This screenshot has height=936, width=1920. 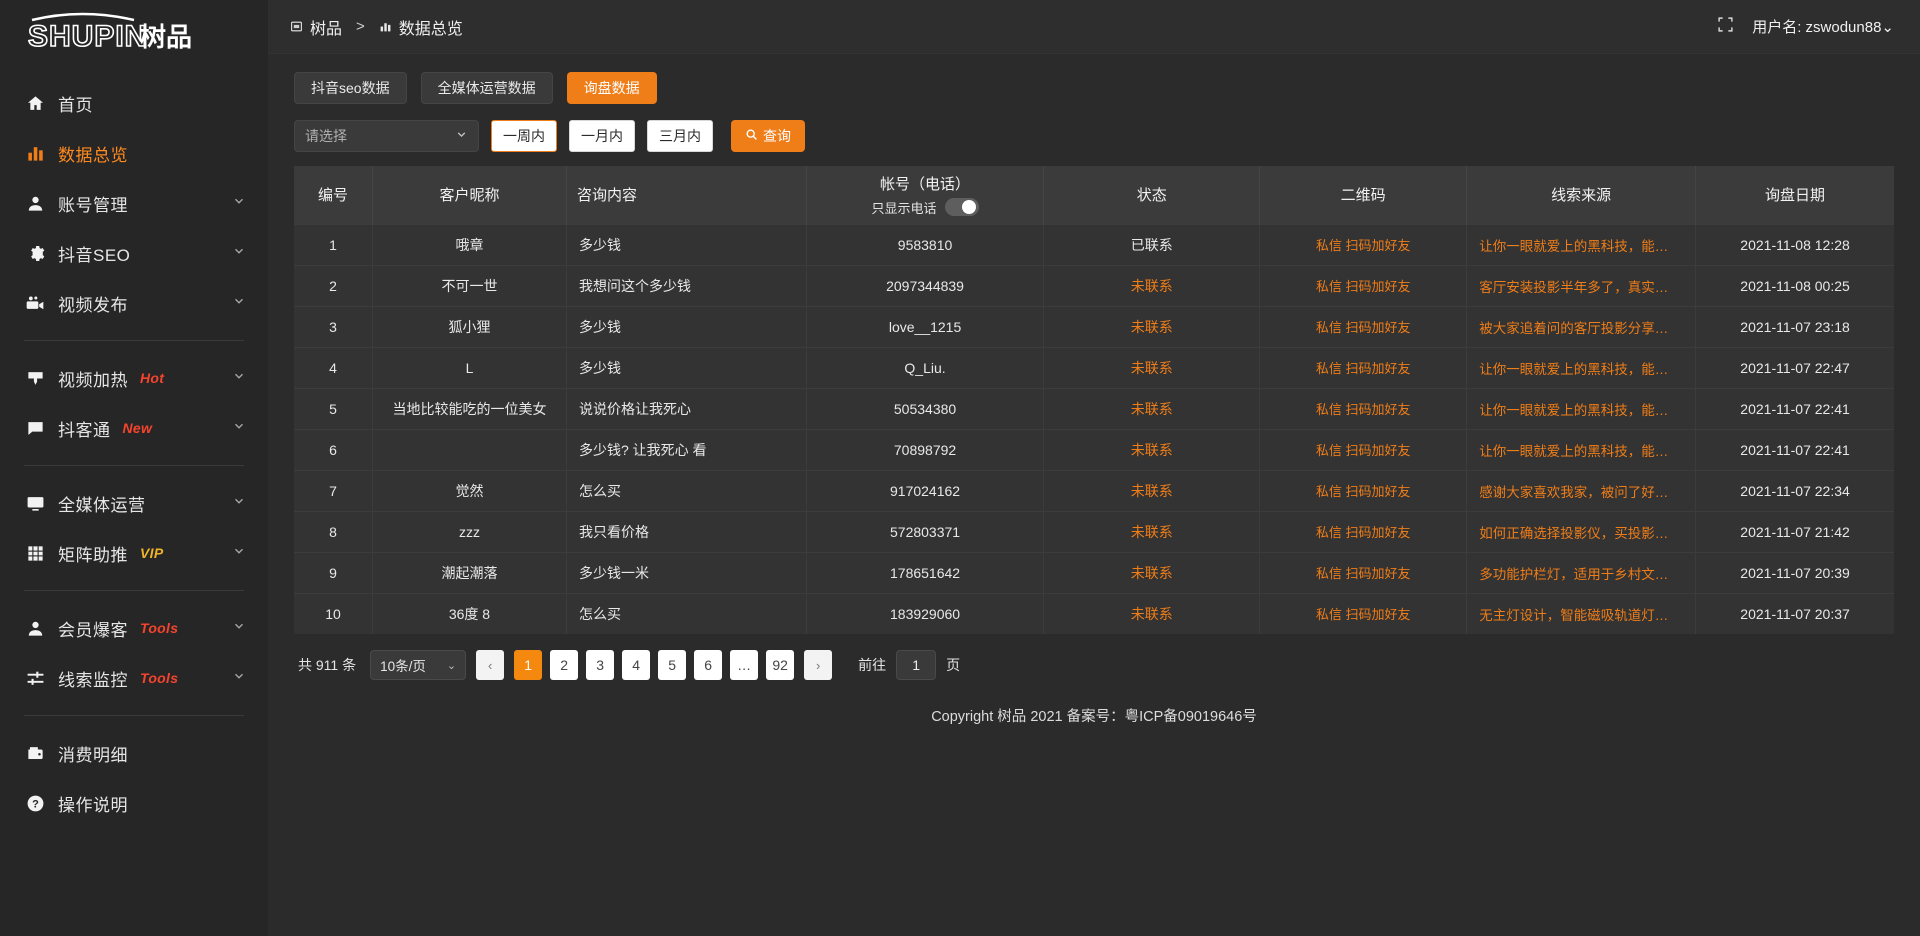 I want to click on tab-group: 抖音seo数据 全媒体运营数据 询盘数据, so click(x=1094, y=88).